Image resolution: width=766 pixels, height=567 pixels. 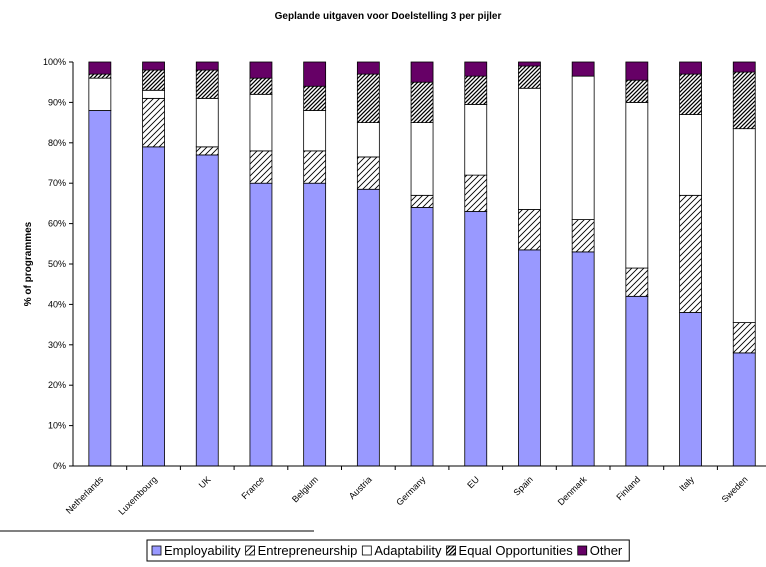 I want to click on y-tick-label: 40%, so click(x=57, y=304).